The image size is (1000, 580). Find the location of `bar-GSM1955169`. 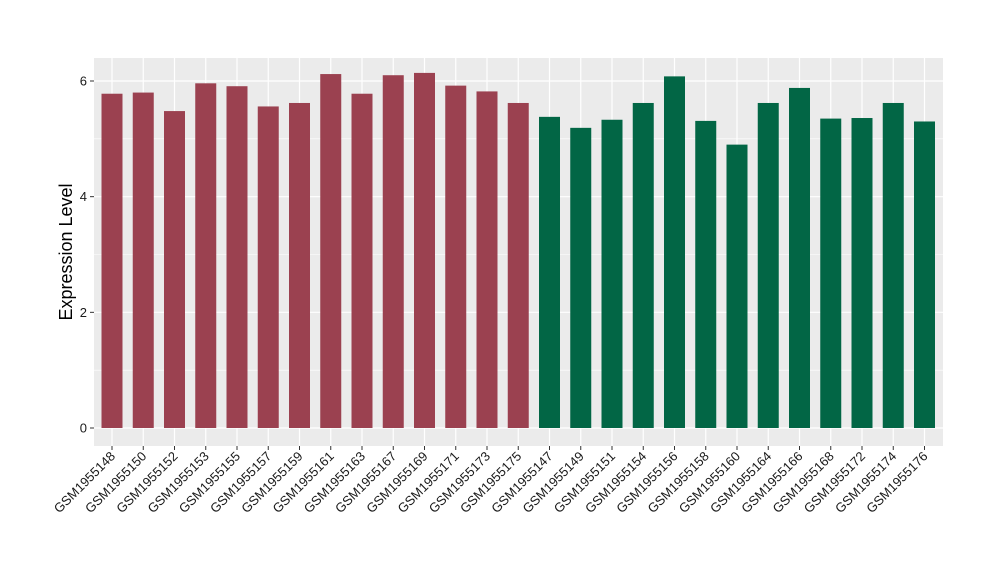

bar-GSM1955169 is located at coordinates (424, 250).